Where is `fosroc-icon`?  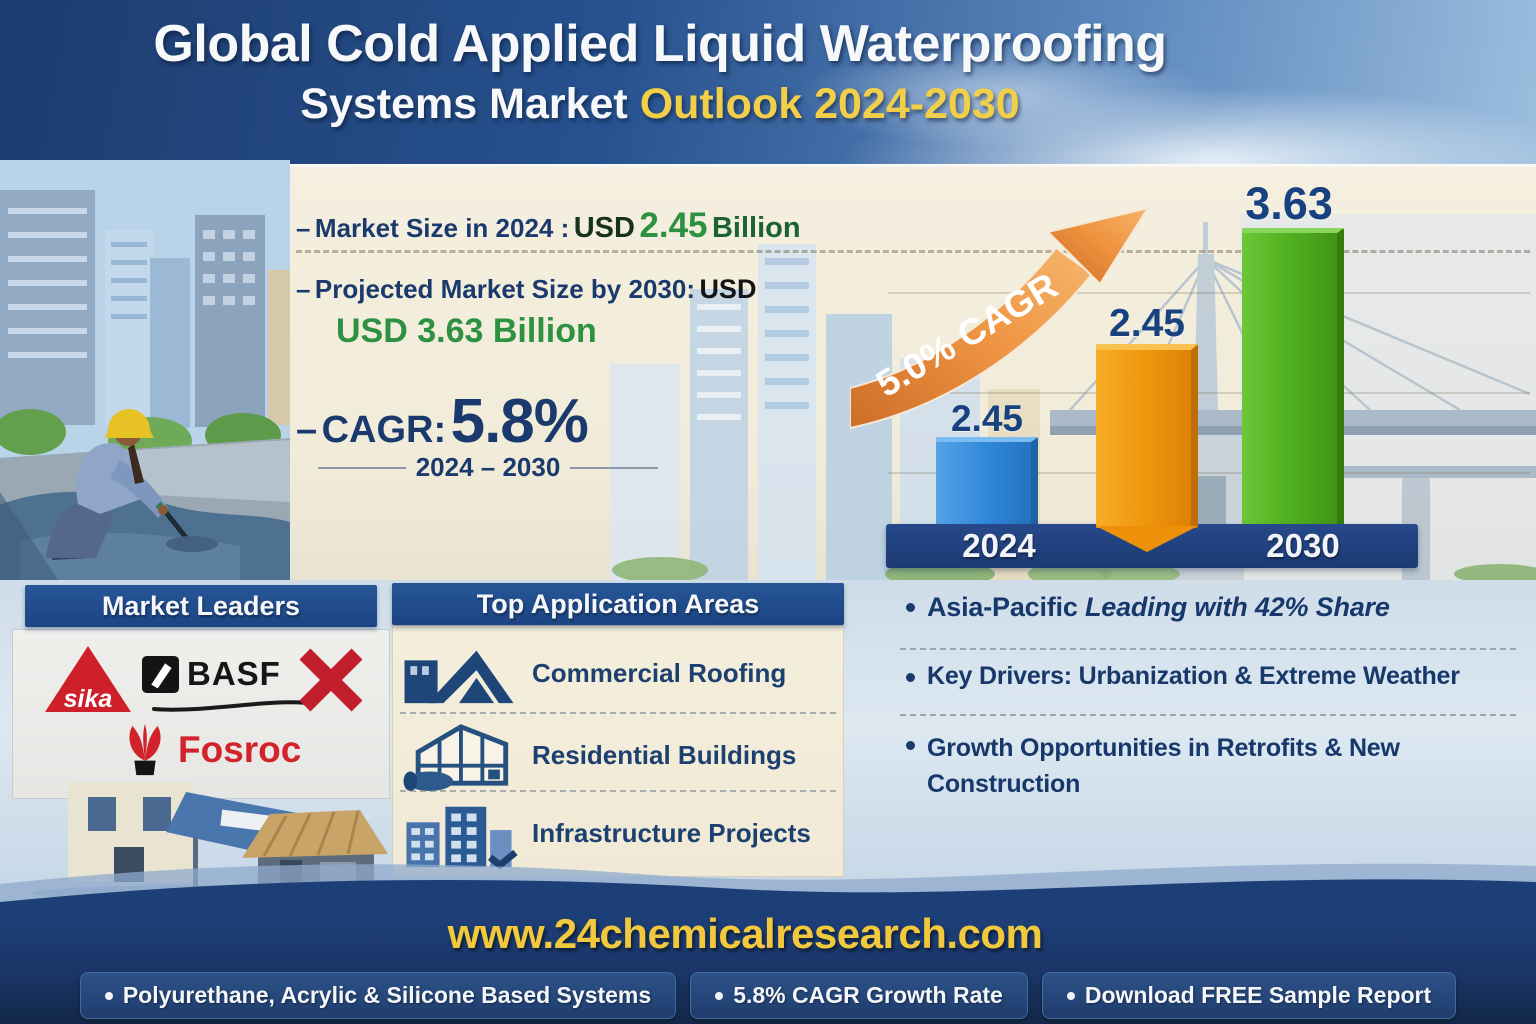 fosroc-icon is located at coordinates (145, 749).